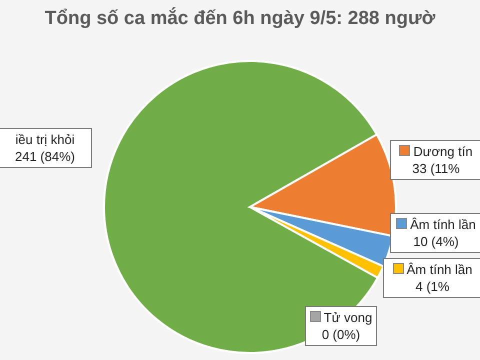 The image size is (480, 360). I want to click on data-label: 241 (84%), so click(45, 156).